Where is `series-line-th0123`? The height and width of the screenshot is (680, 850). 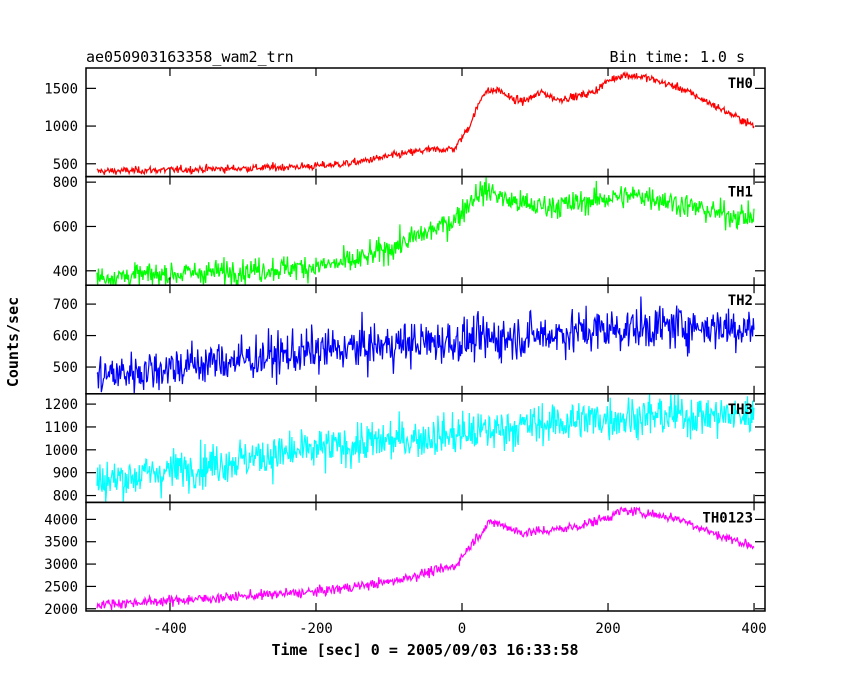 series-line-th0123 is located at coordinates (425, 558).